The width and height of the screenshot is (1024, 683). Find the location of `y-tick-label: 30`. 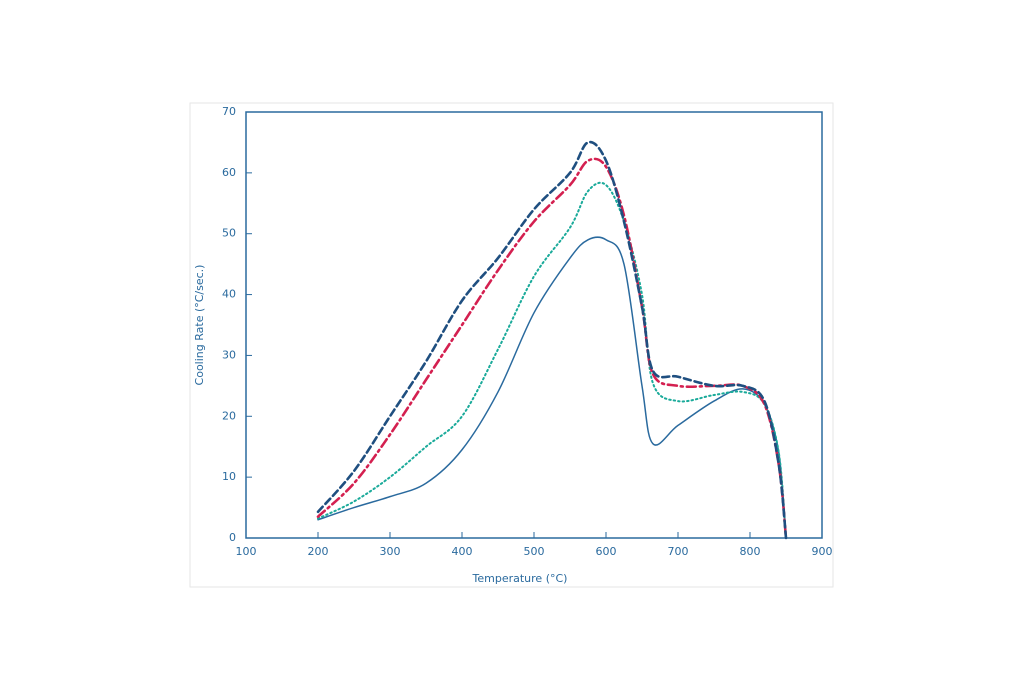

y-tick-label: 30 is located at coordinates (229, 354).